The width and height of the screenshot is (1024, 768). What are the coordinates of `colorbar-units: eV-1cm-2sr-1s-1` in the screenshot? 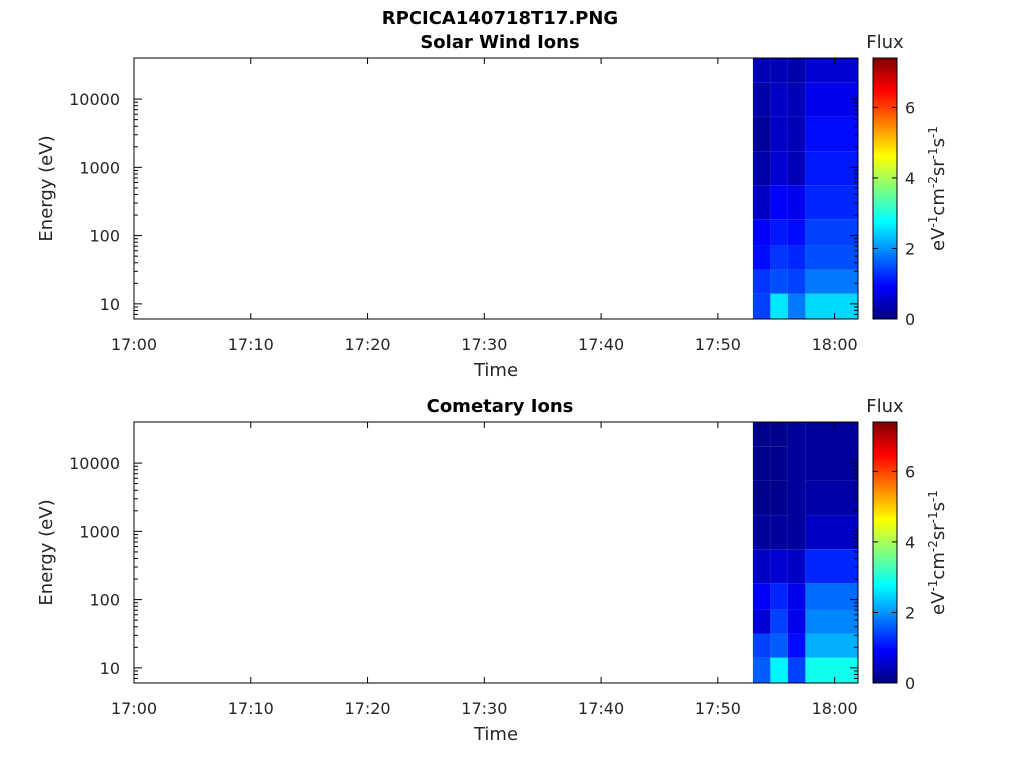 It's located at (937, 552).